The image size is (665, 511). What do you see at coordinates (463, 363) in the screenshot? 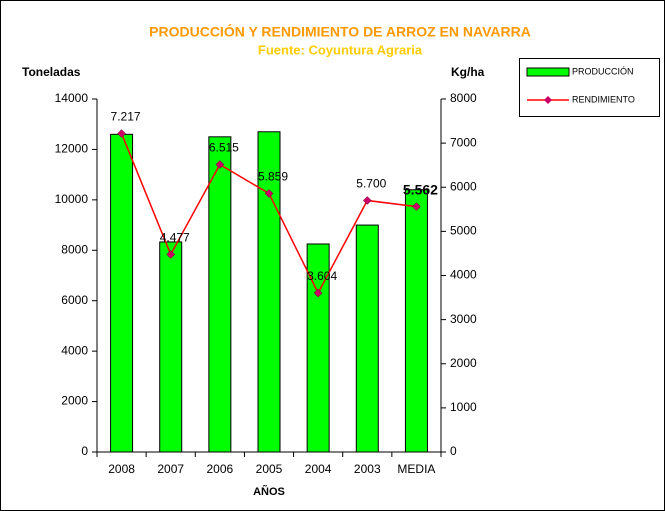
I see `y2-tick-label: 2000` at bounding box center [463, 363].